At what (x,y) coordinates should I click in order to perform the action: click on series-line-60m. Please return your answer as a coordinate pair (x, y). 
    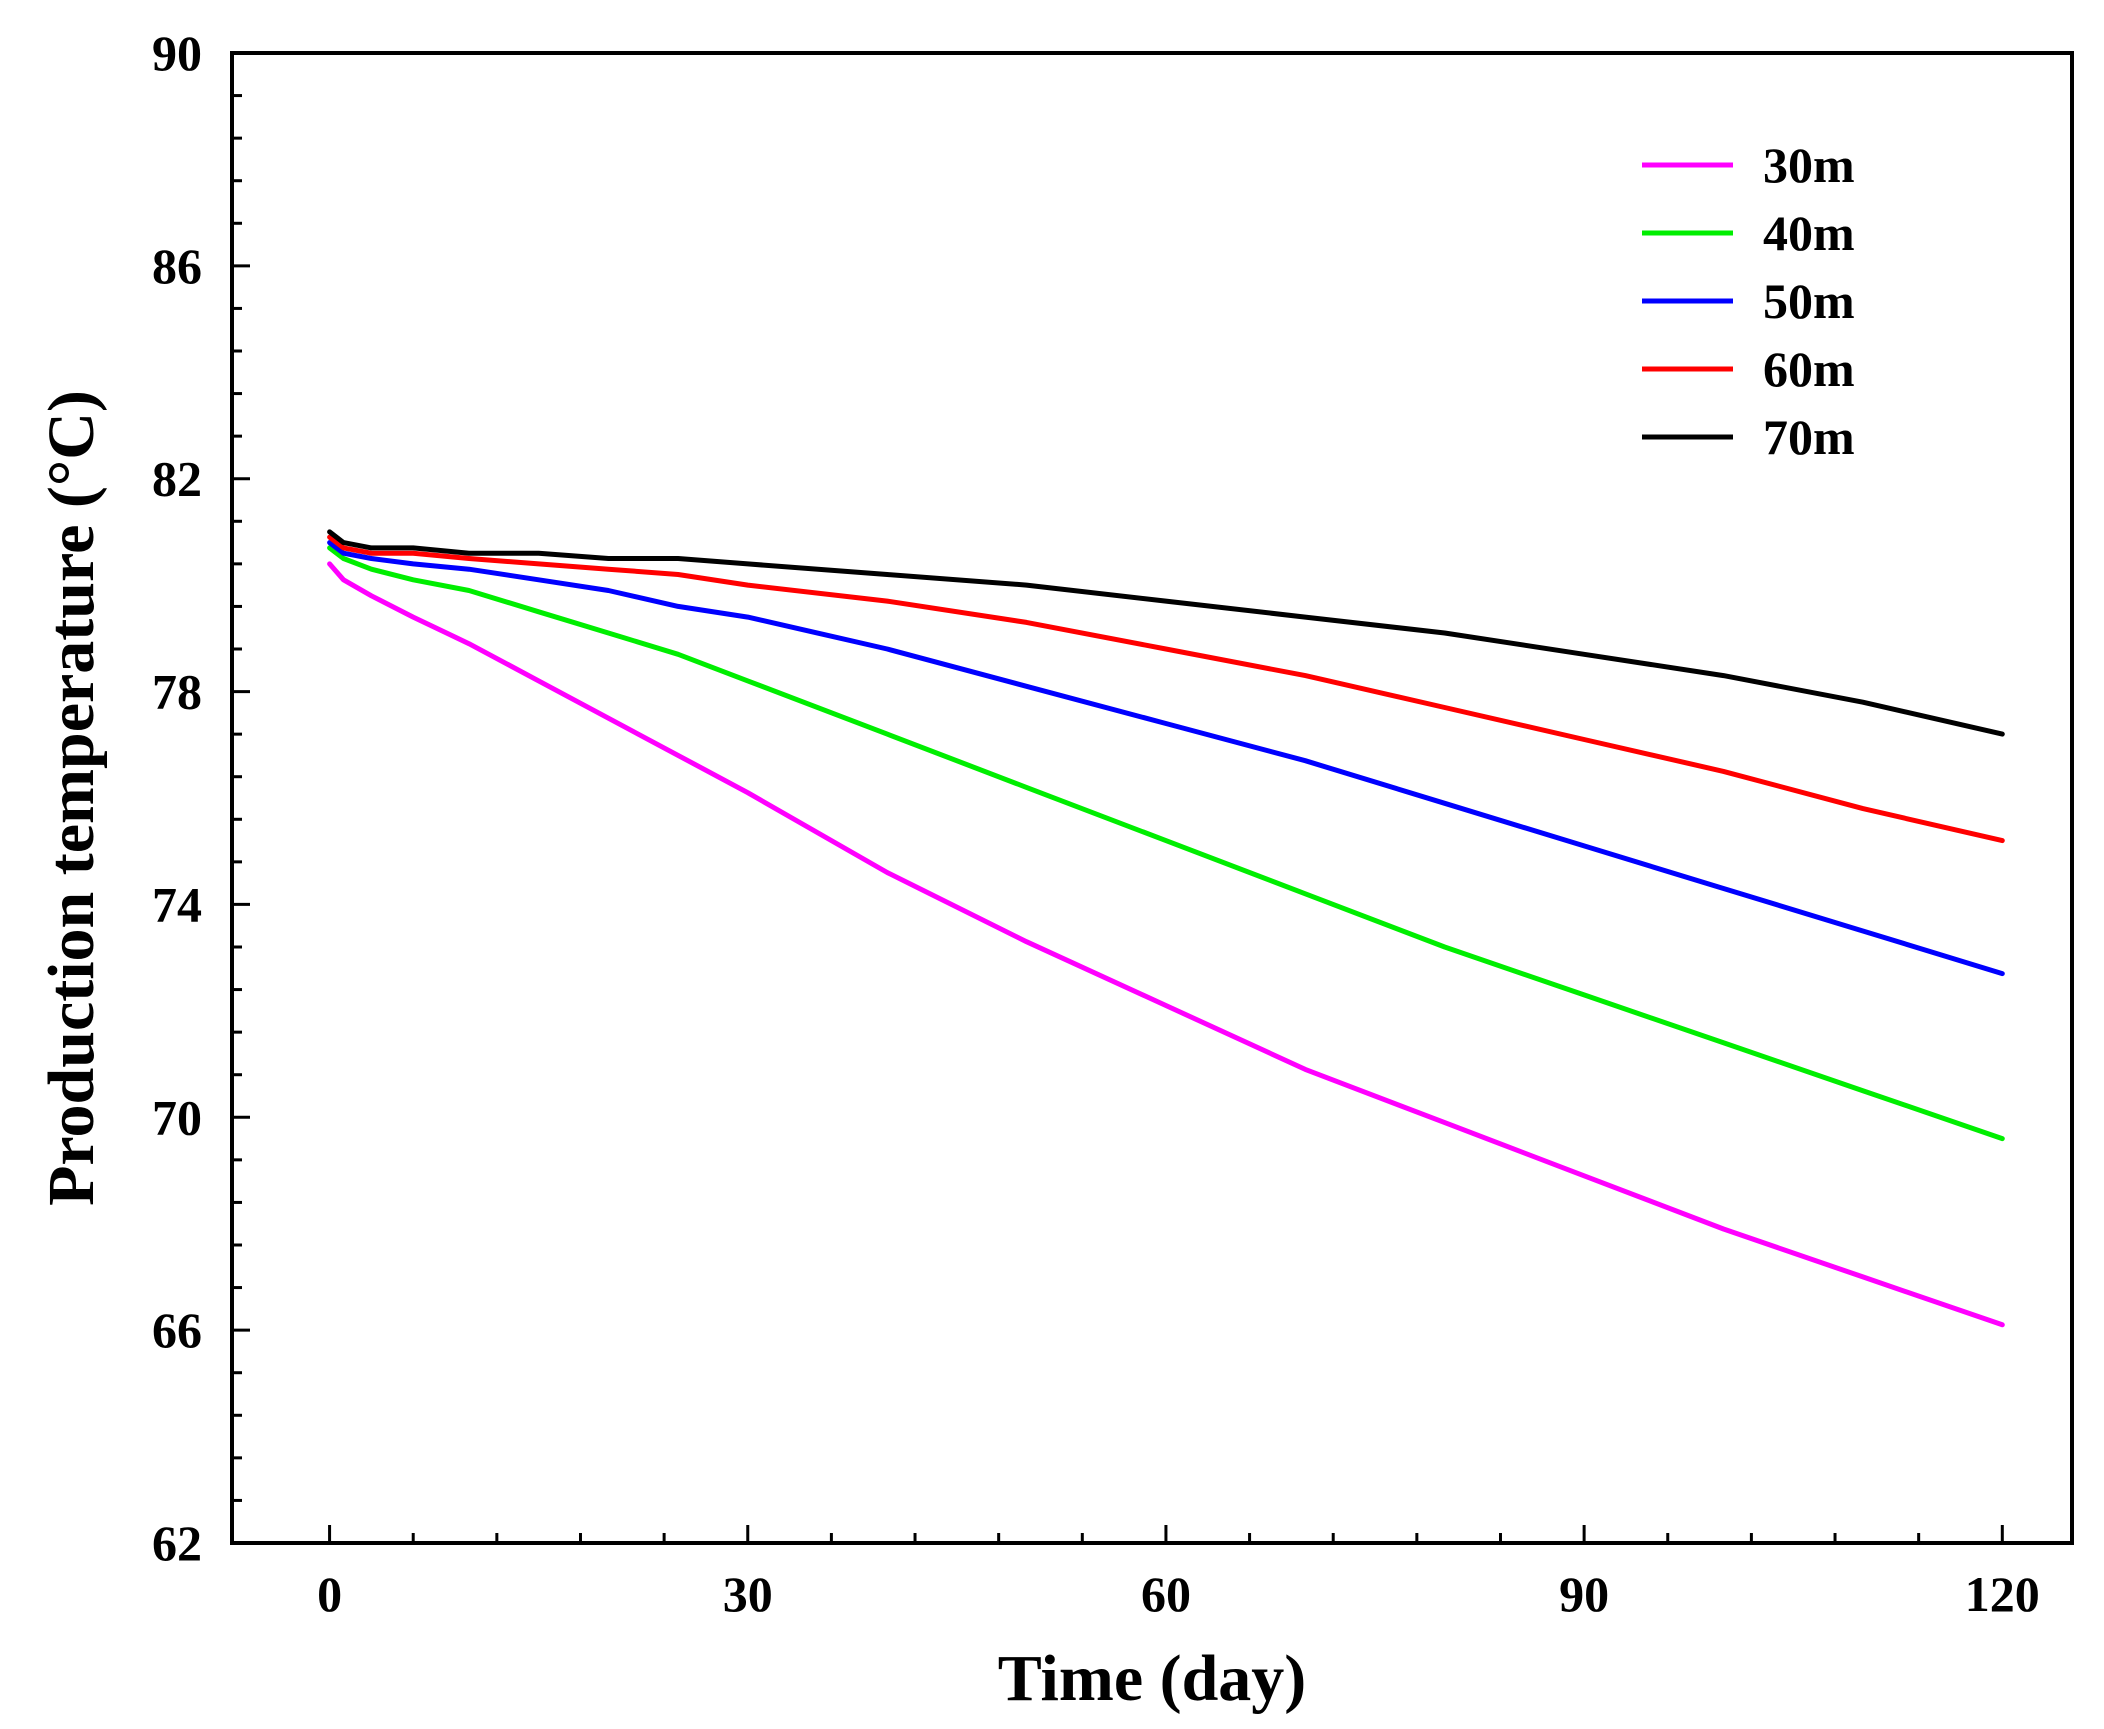
    Looking at the image, I should click on (1166, 689).